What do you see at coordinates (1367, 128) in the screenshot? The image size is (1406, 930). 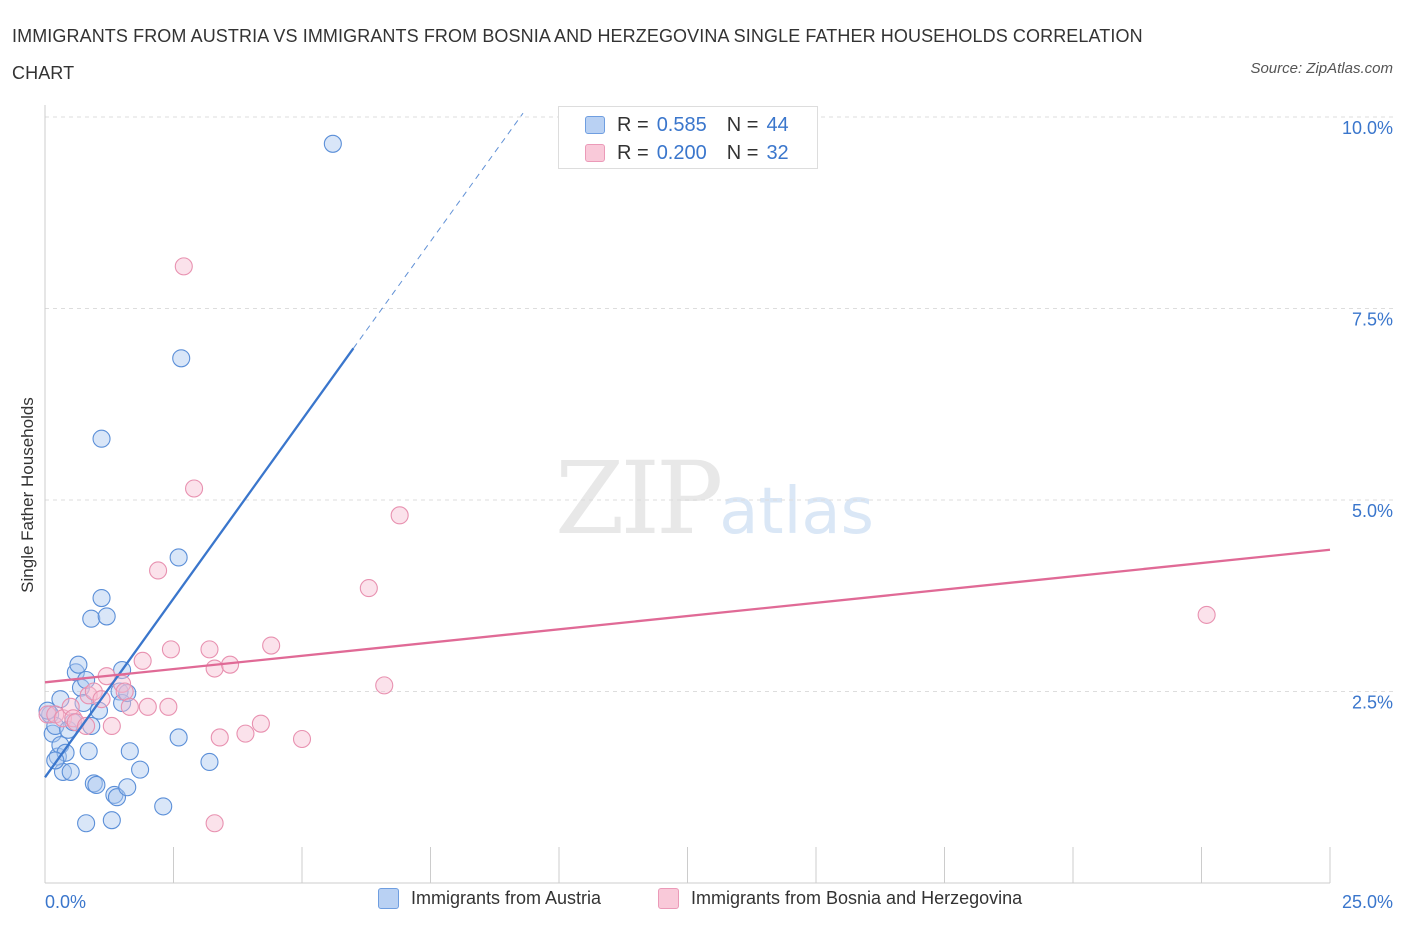 I see `y-tick-label: 10.0%` at bounding box center [1367, 128].